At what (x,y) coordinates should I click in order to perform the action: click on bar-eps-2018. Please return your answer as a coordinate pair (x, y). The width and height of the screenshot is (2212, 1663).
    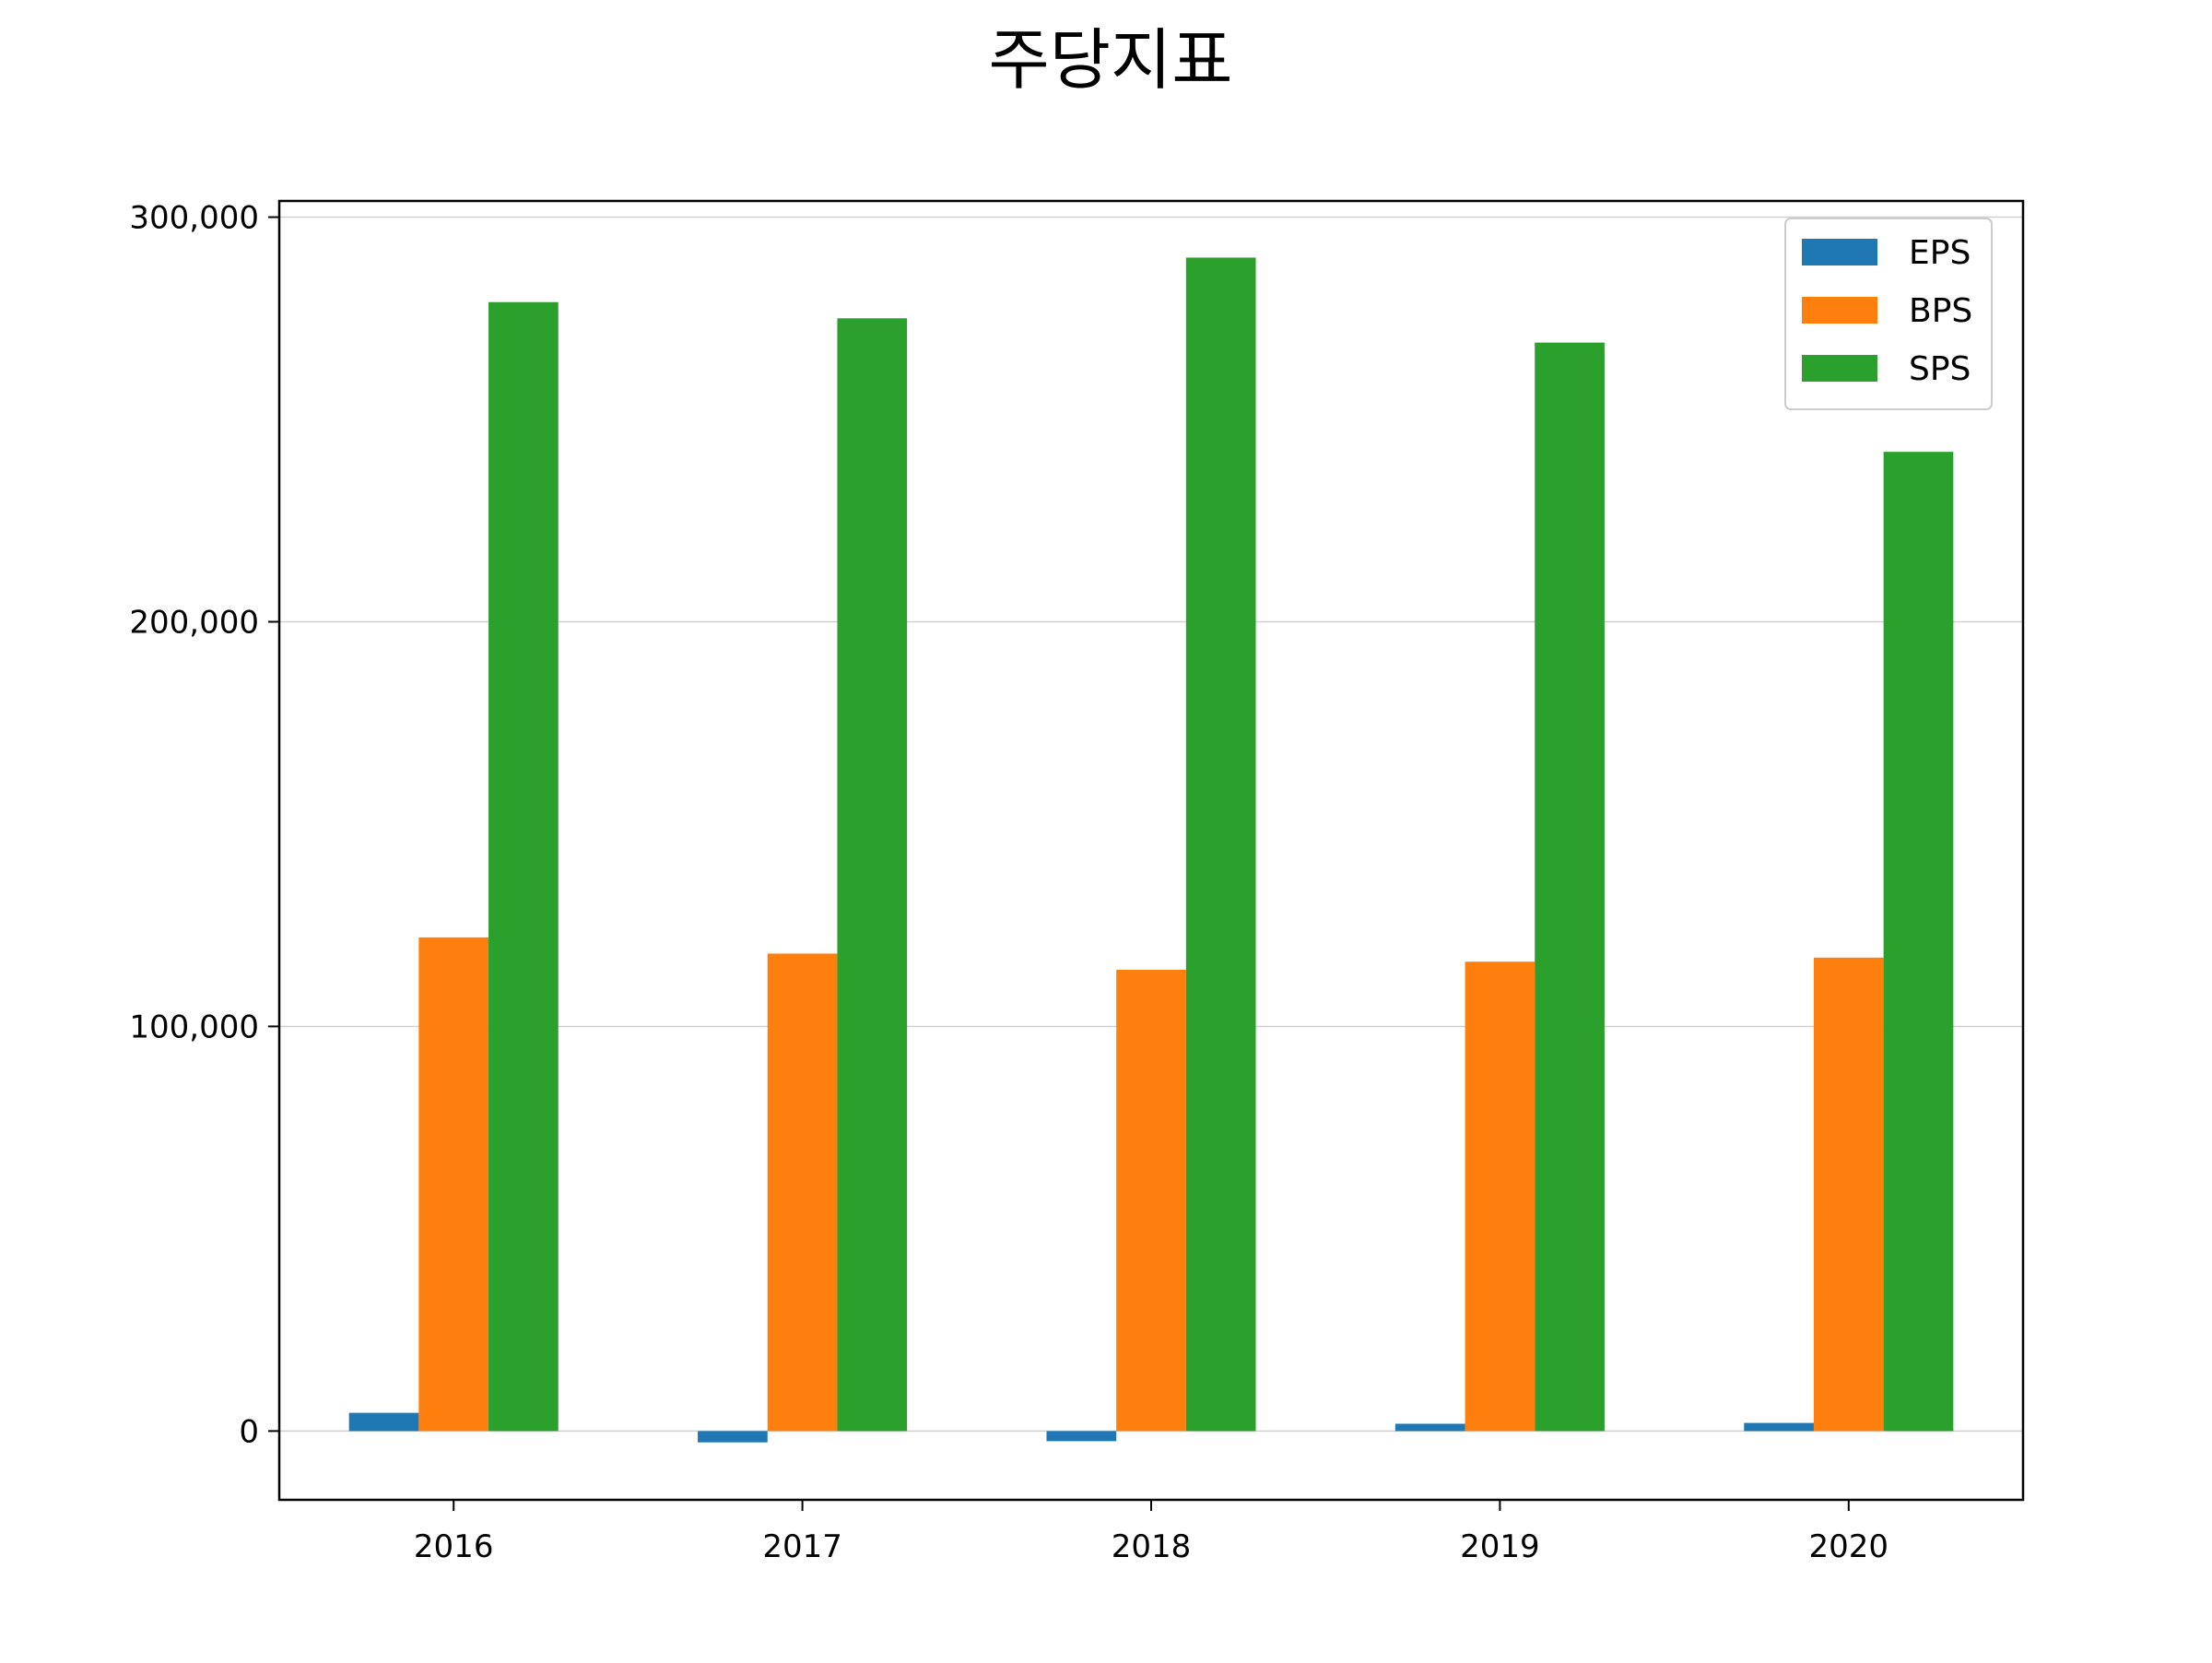
    Looking at the image, I should click on (1081, 1436).